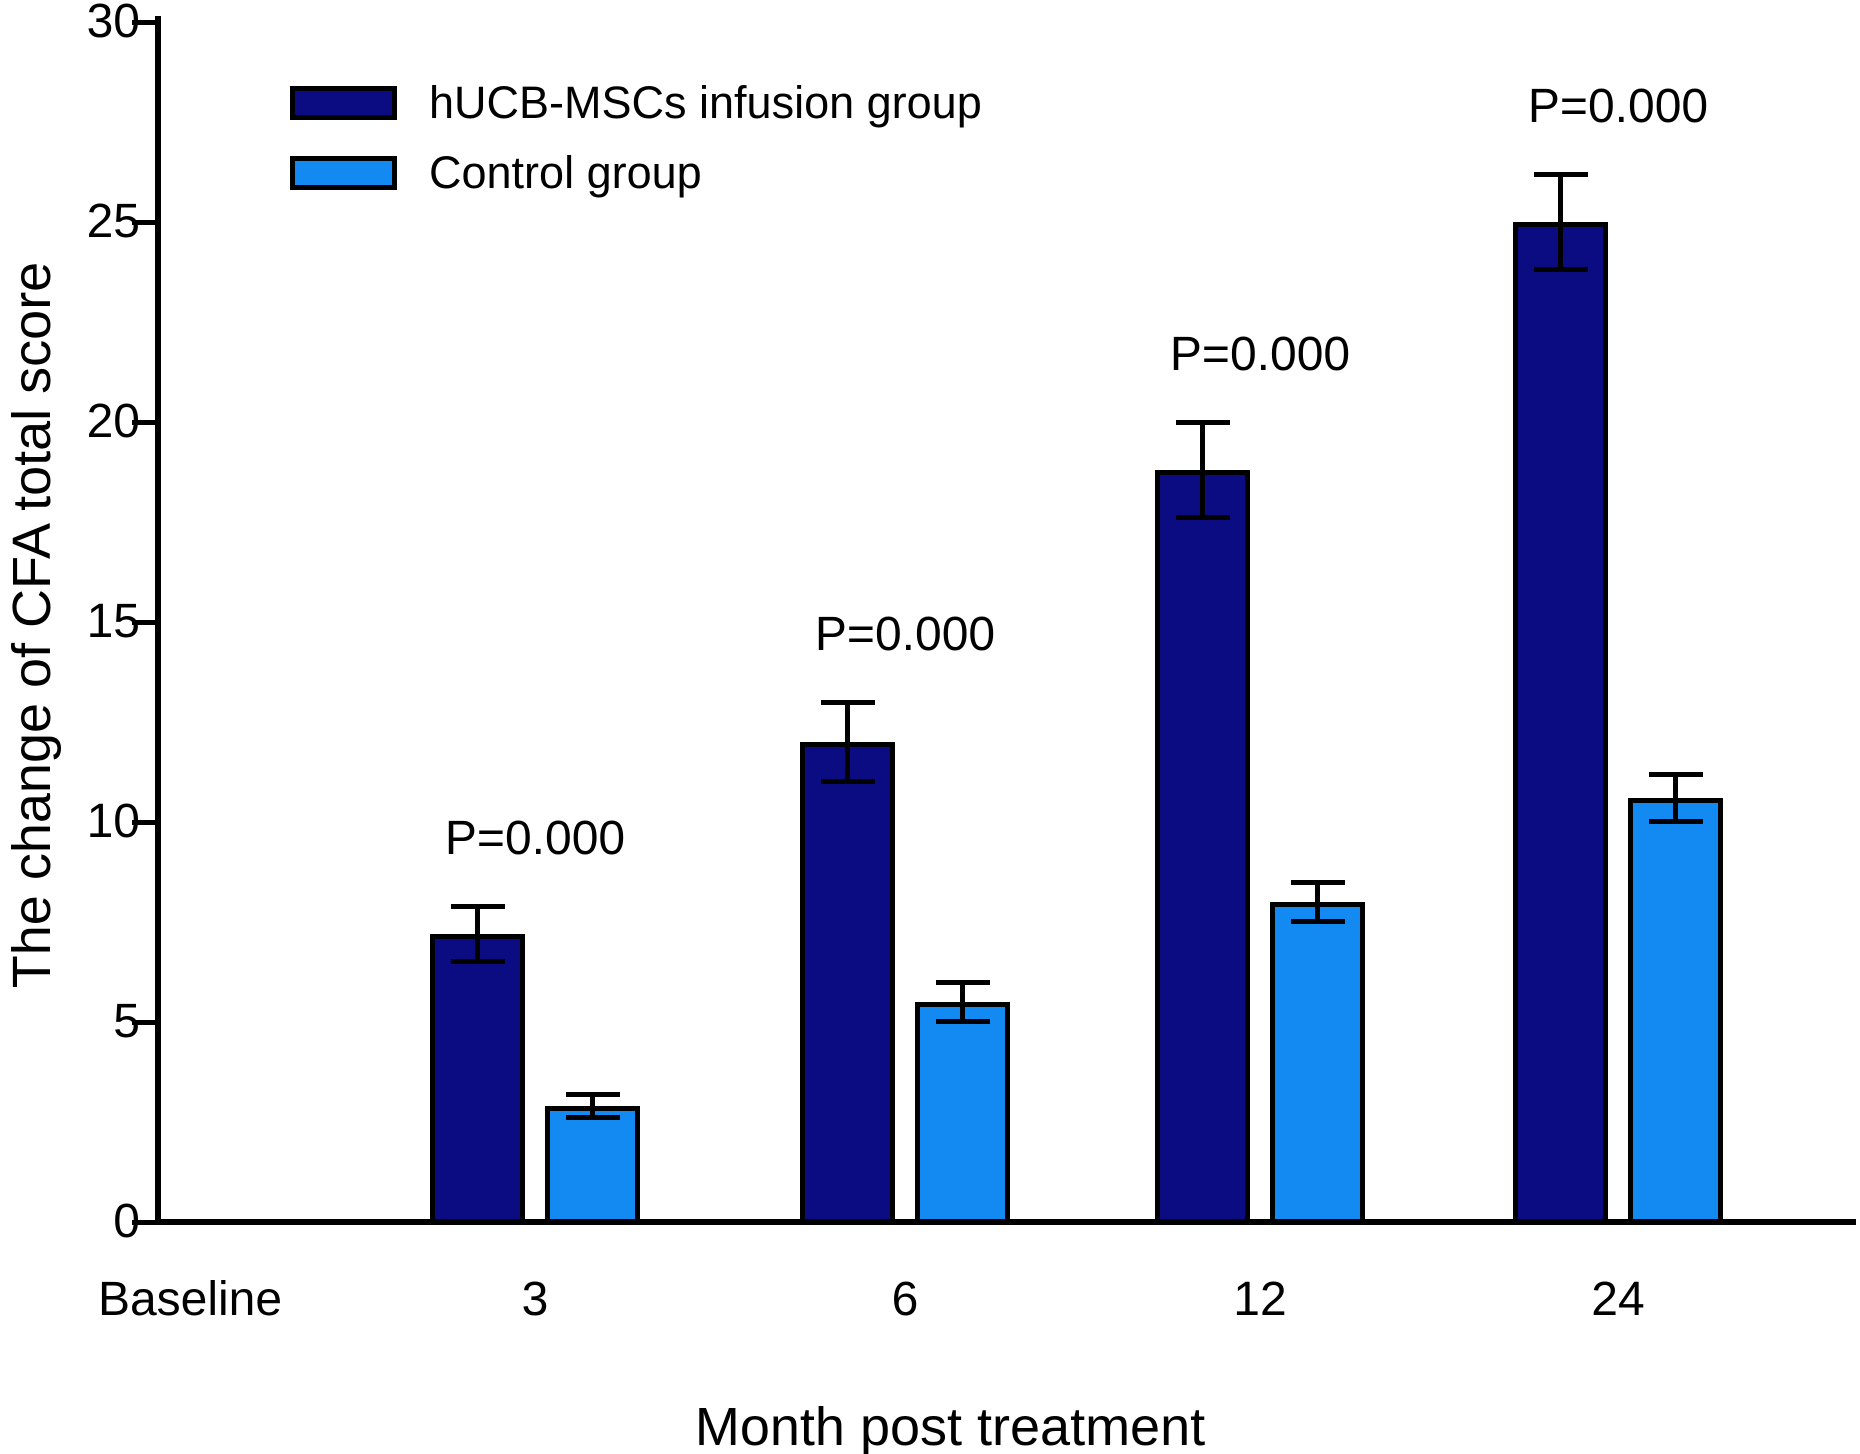 Image resolution: width=1860 pixels, height=1454 pixels. What do you see at coordinates (1260, 354) in the screenshot?
I see `p-value-label-12: P=0.000` at bounding box center [1260, 354].